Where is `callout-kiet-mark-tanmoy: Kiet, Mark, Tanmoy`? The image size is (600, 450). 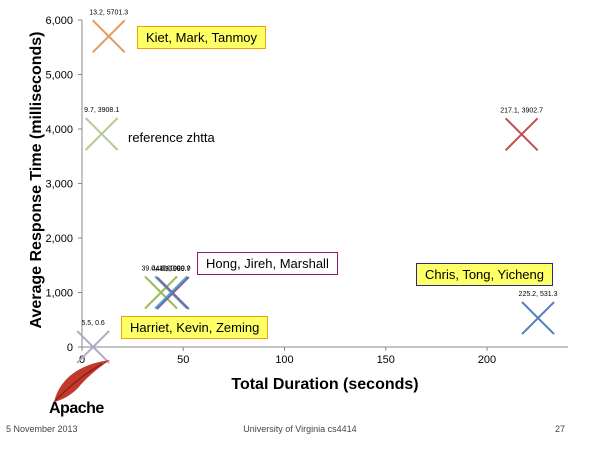
callout-kiet-mark-tanmoy: Kiet, Mark, Tanmoy is located at coordinates (202, 37).